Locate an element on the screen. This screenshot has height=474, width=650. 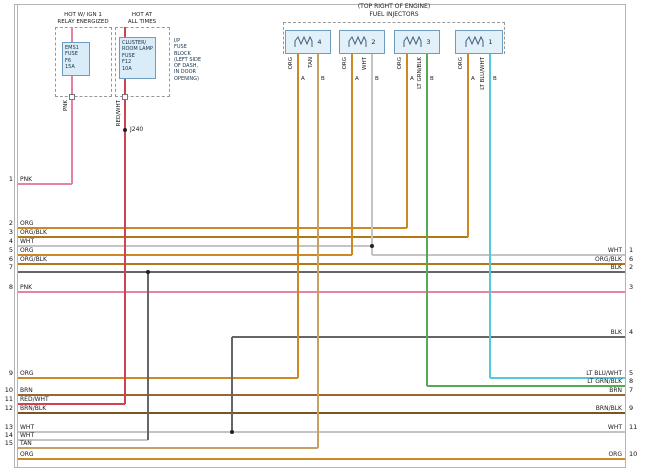
wire-redwht-vertical is located at coordinates (125, 241).